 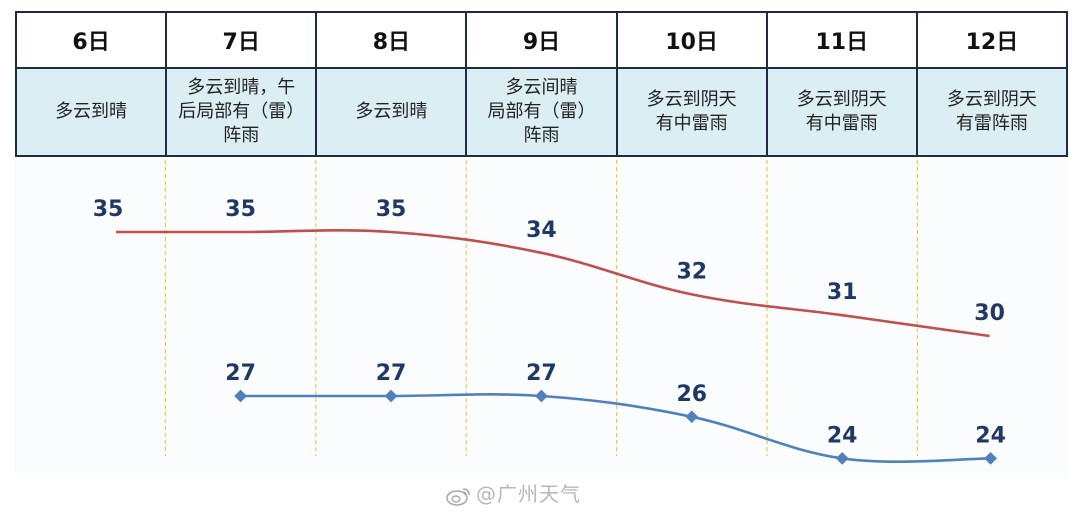 What do you see at coordinates (541, 373) in the screenshot?
I see `data-label-low-9日: 27` at bounding box center [541, 373].